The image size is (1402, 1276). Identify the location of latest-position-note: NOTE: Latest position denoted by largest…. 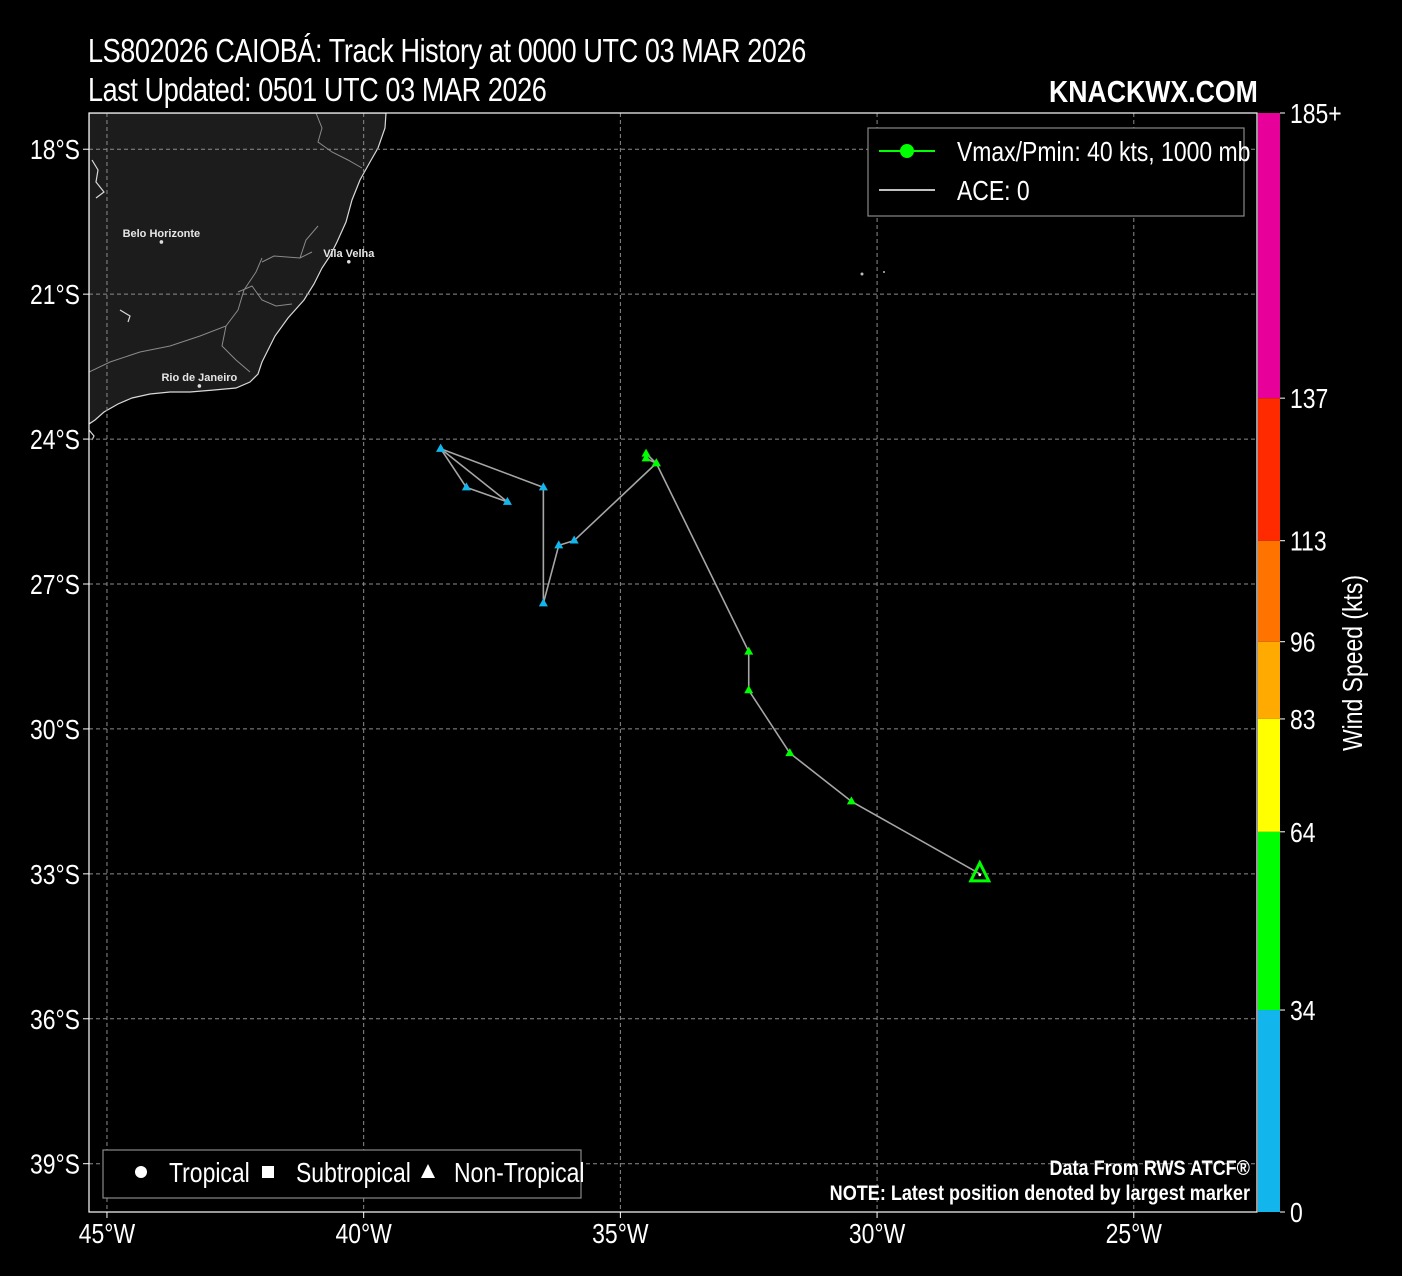
(1040, 1194).